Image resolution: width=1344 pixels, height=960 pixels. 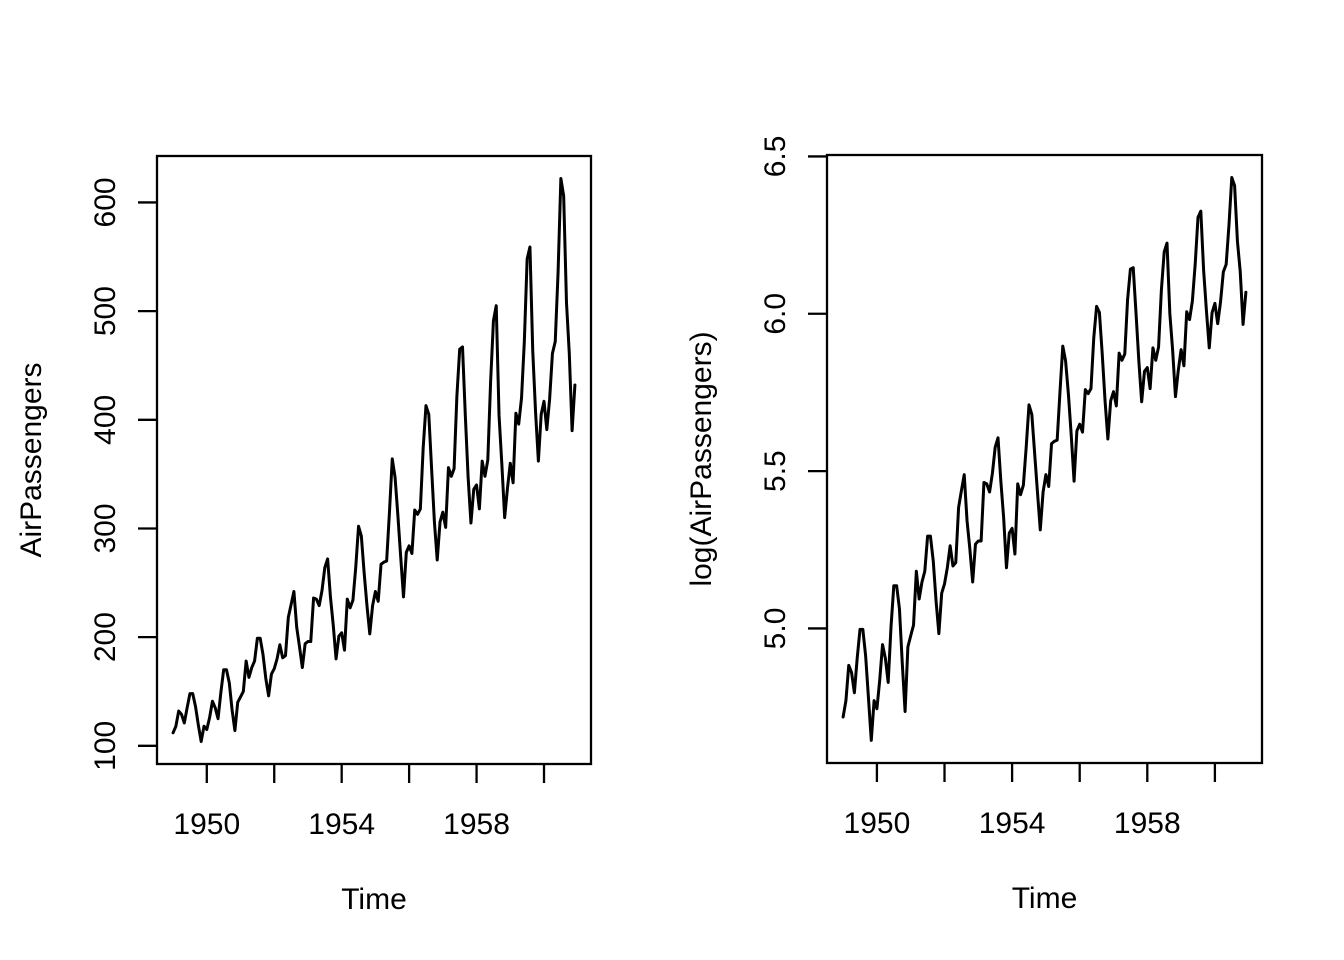 I want to click on y-tick-label: 6.0, so click(x=775, y=314).